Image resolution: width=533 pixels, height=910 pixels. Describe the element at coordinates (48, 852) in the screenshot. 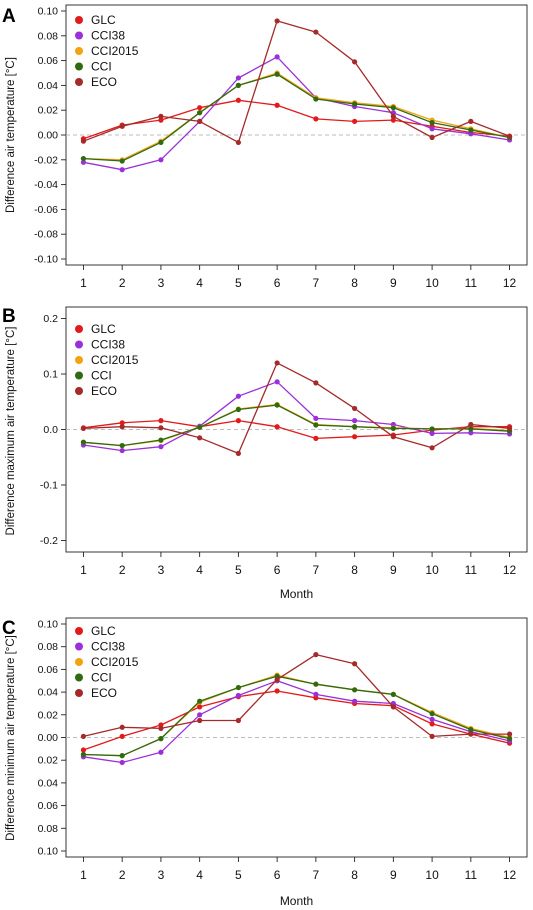

I see `y-tick-label: 0.10` at that location.